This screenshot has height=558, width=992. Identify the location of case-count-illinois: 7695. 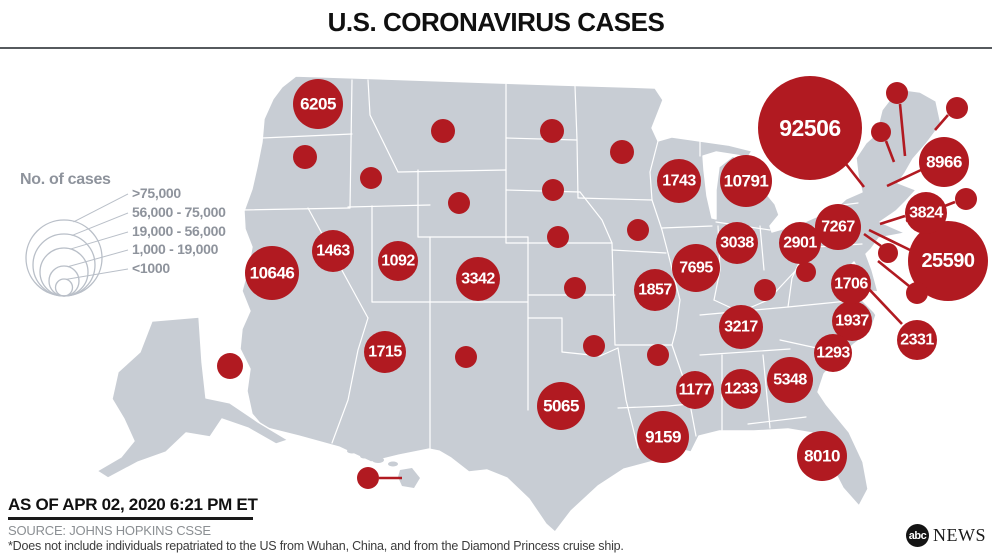
(696, 268).